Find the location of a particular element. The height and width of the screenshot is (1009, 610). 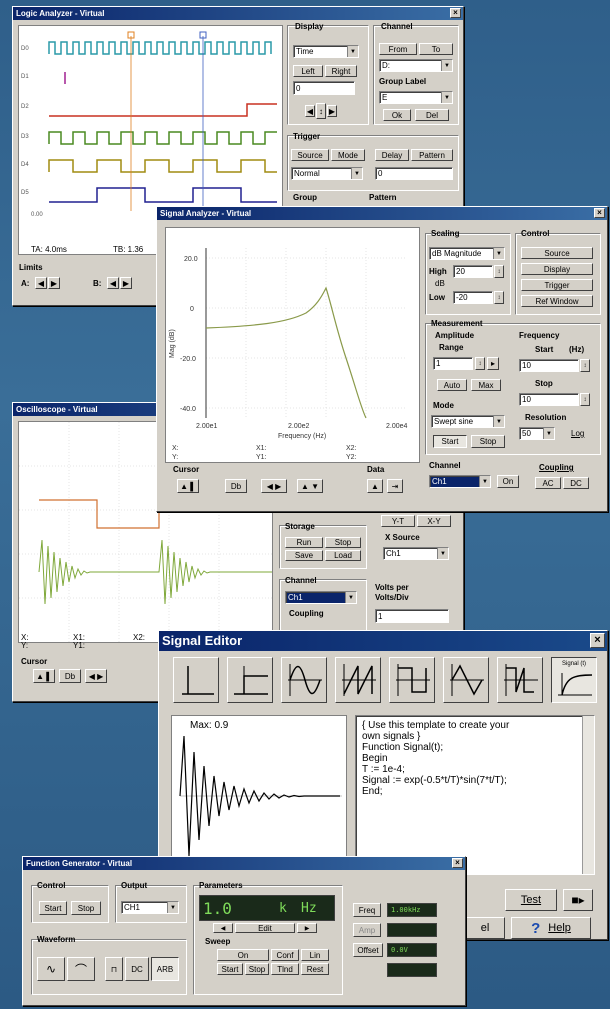

stop-frequency-field: 10 is located at coordinates (549, 399).